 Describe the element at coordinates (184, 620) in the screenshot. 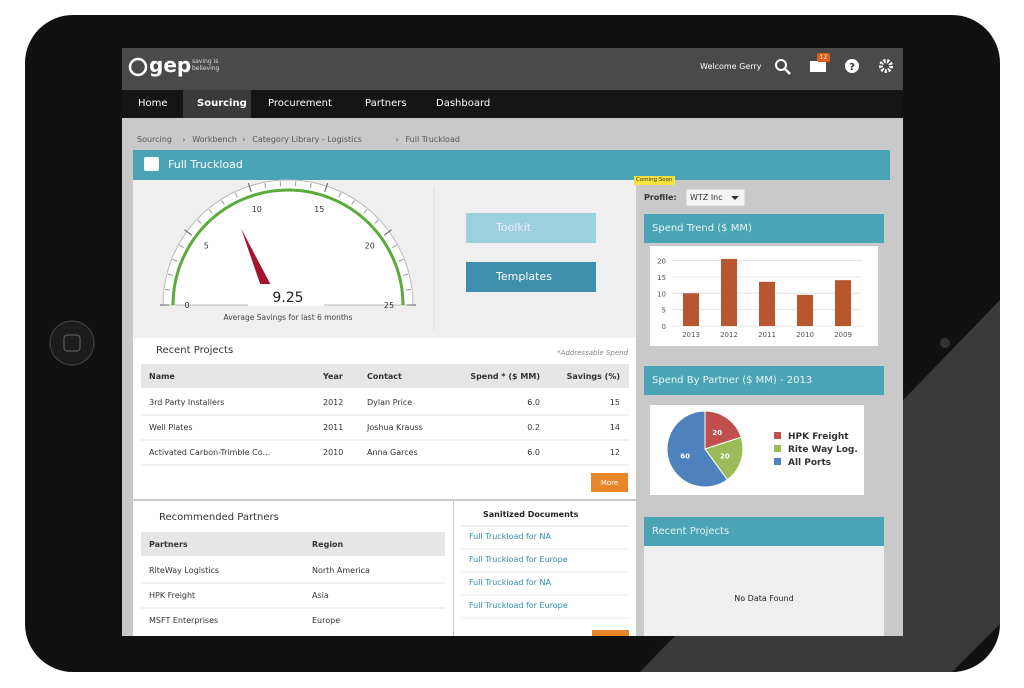

I see `table-cell: MSFT Enterprises` at that location.